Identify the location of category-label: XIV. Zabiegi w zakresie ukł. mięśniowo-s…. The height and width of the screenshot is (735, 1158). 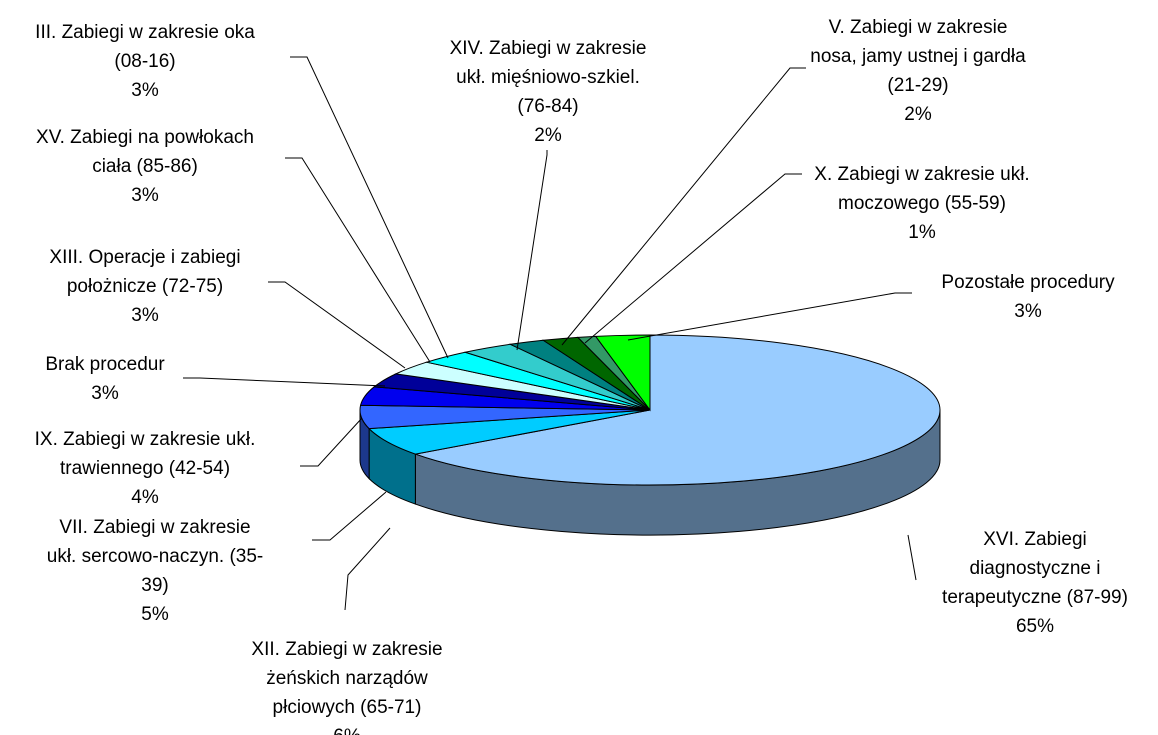
(548, 77).